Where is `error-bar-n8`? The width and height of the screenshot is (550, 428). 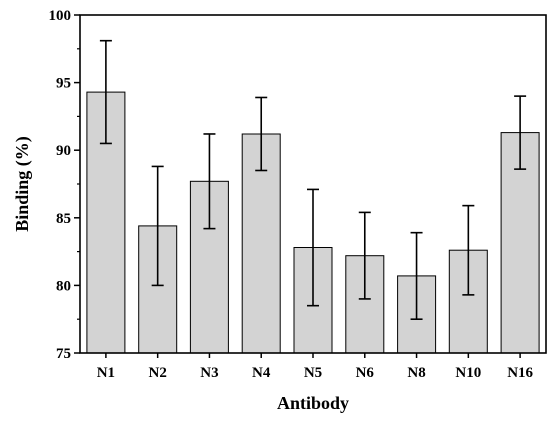 error-bar-n8 is located at coordinates (416, 276).